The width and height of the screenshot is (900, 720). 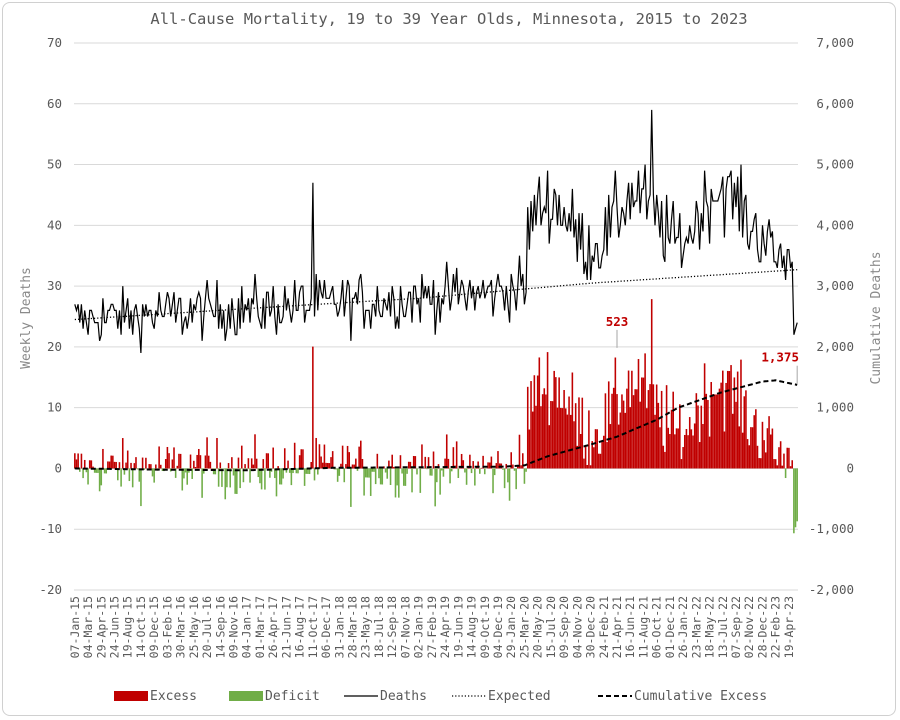 I want to click on x-tick-label: 26-Jan-22, so click(x=683, y=627).